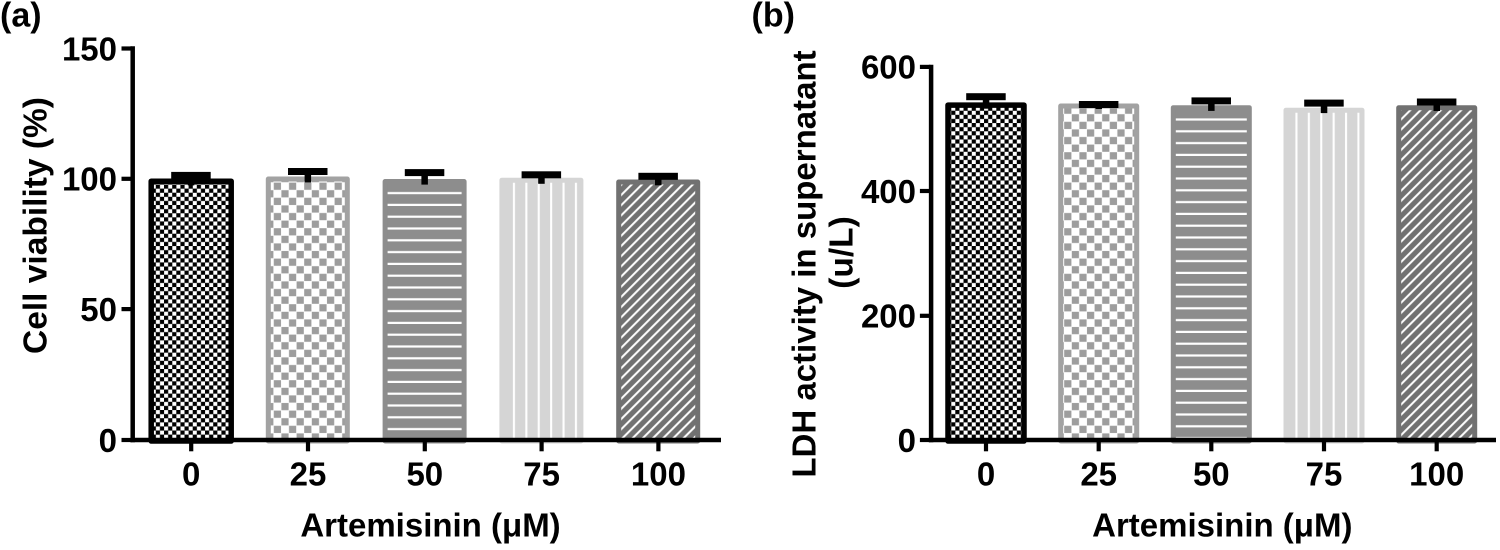  What do you see at coordinates (89, 48) in the screenshot?
I see `svg-text: 150` at bounding box center [89, 48].